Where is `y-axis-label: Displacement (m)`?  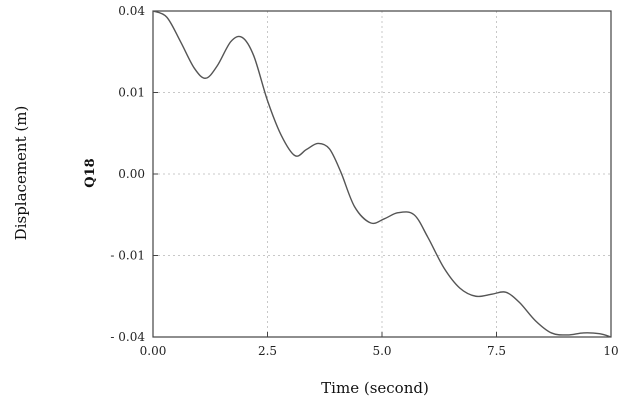
y-axis-label: Displacement (m) is located at coordinates (21, 173).